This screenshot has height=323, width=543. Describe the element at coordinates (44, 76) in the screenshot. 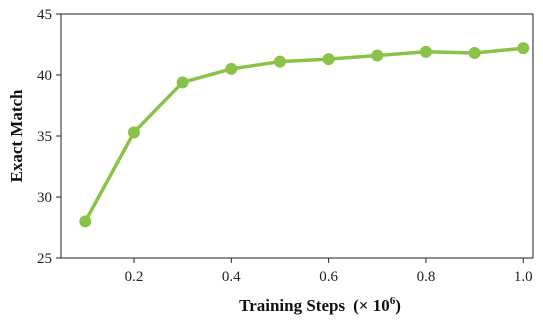

I see `y-tick-label: 40` at that location.